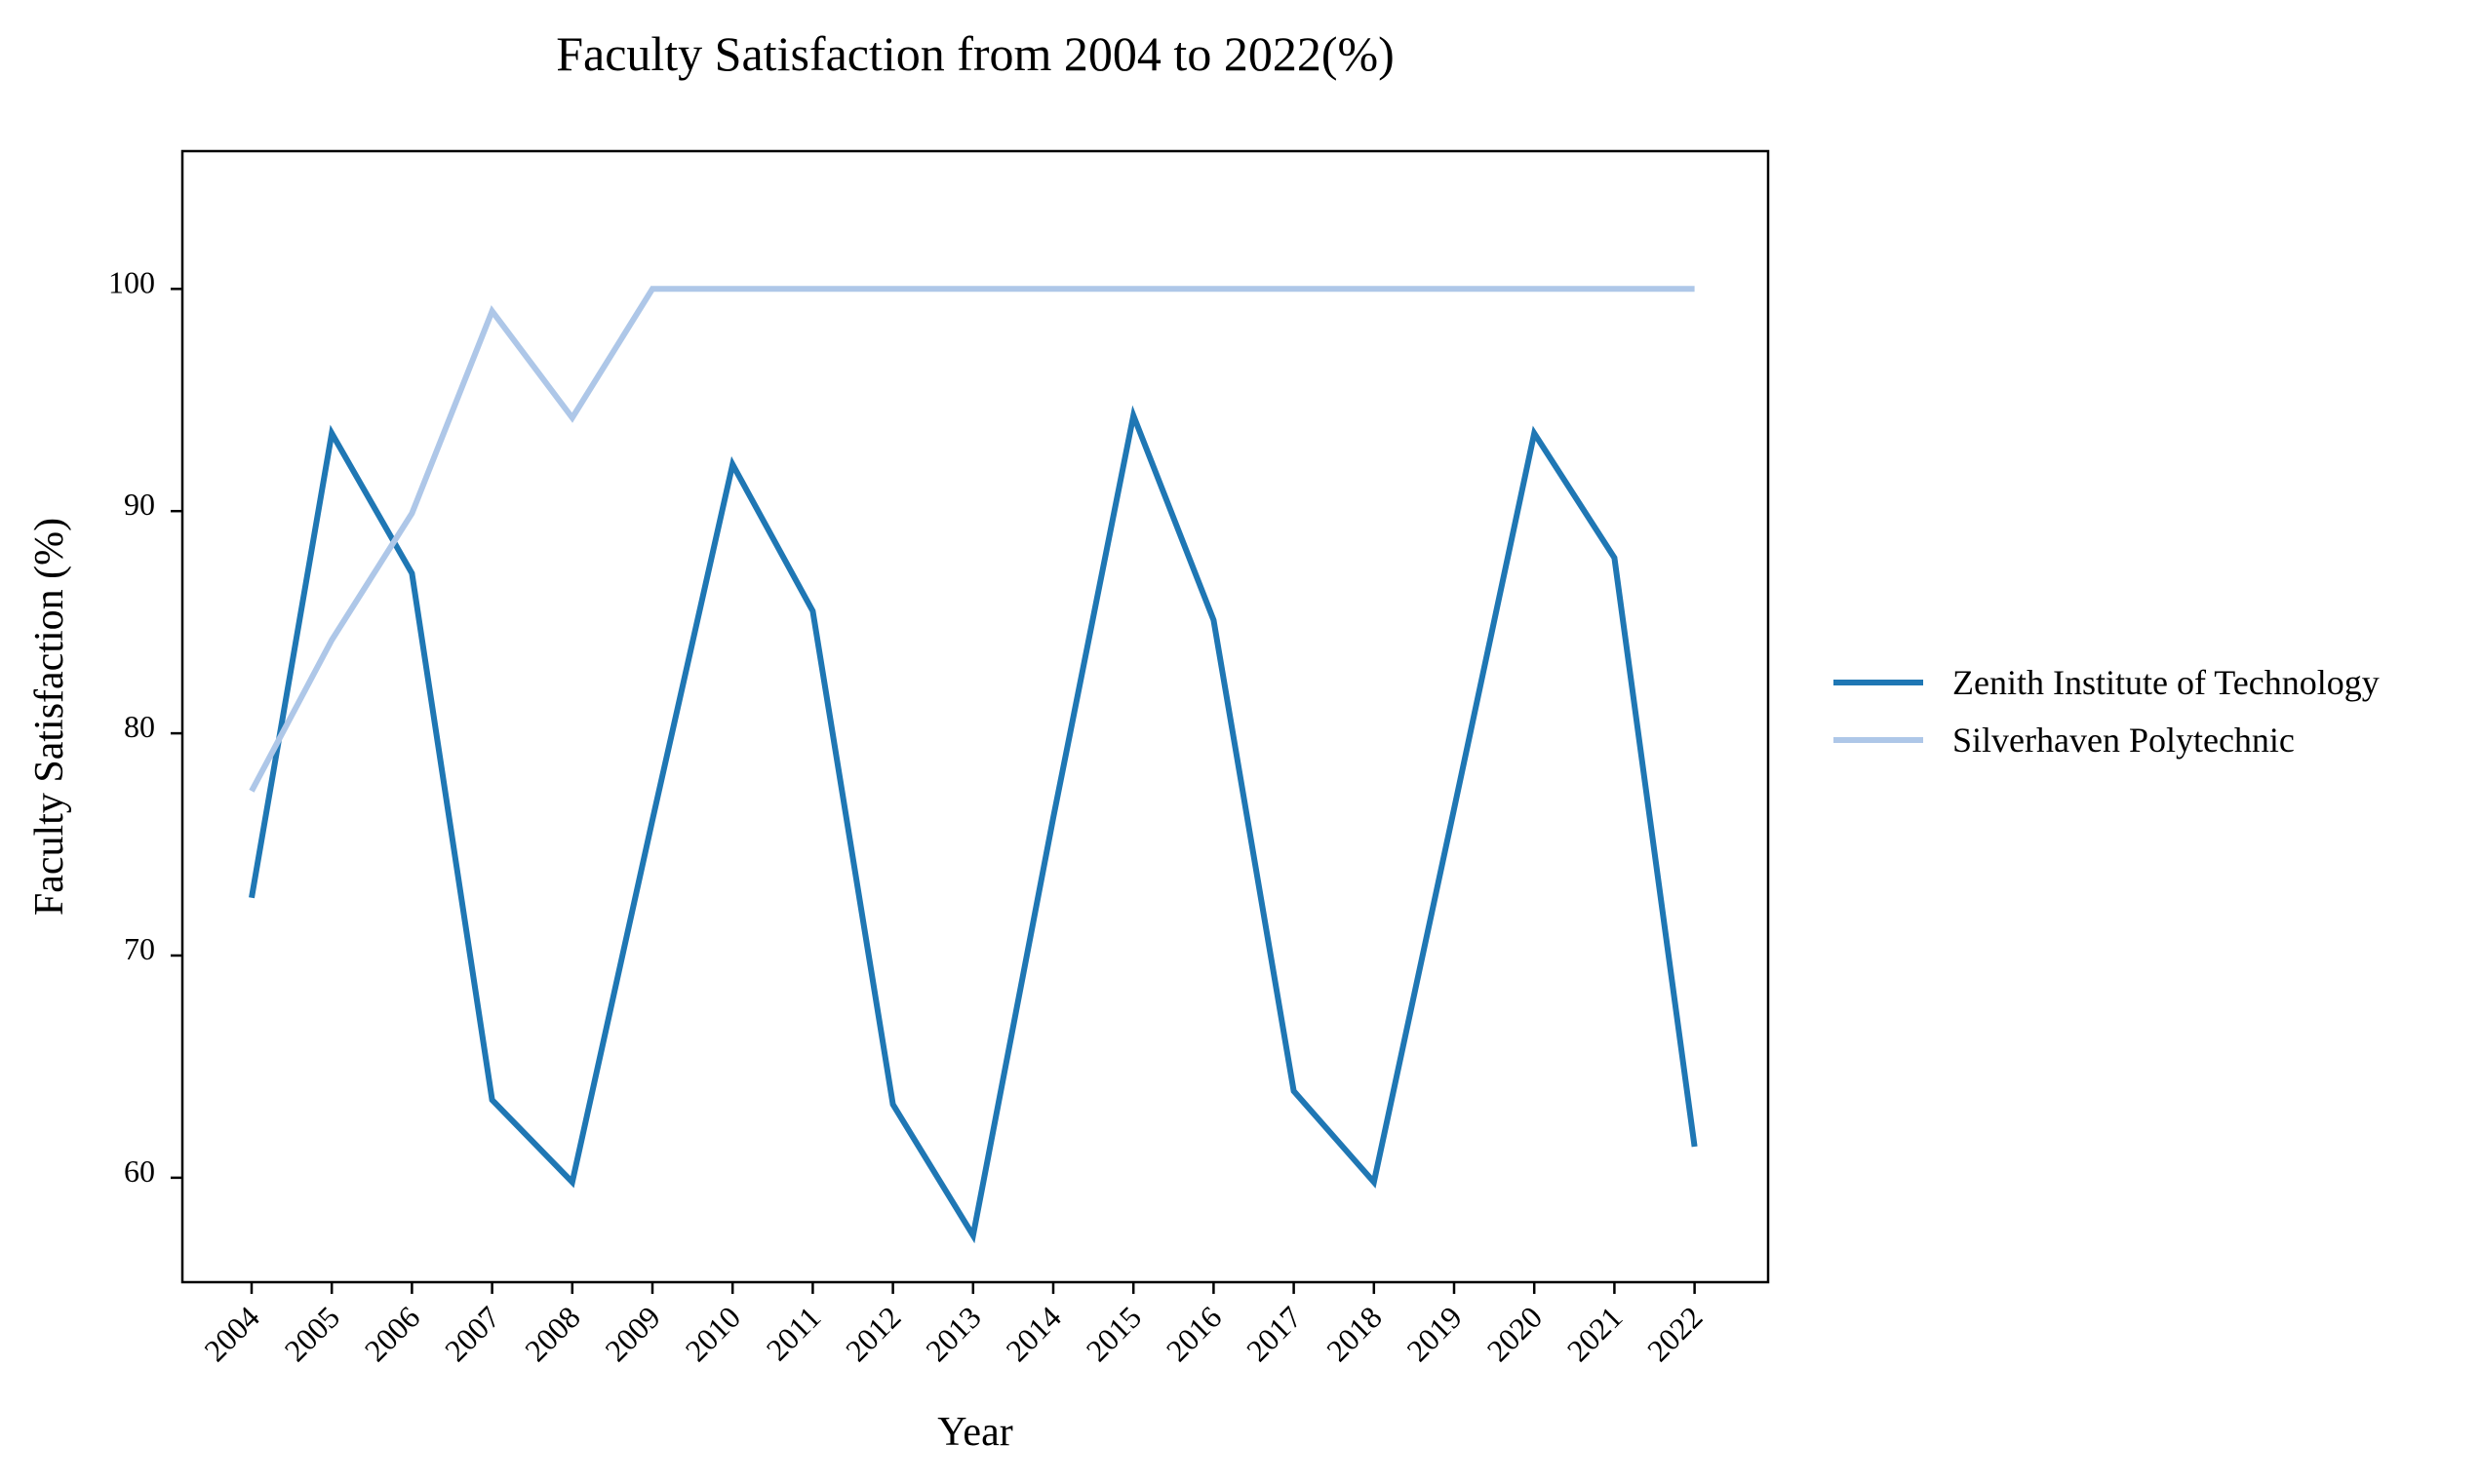 The image size is (2481, 1484). What do you see at coordinates (1113, 1333) in the screenshot?
I see `x-tick-label: 2015` at bounding box center [1113, 1333].